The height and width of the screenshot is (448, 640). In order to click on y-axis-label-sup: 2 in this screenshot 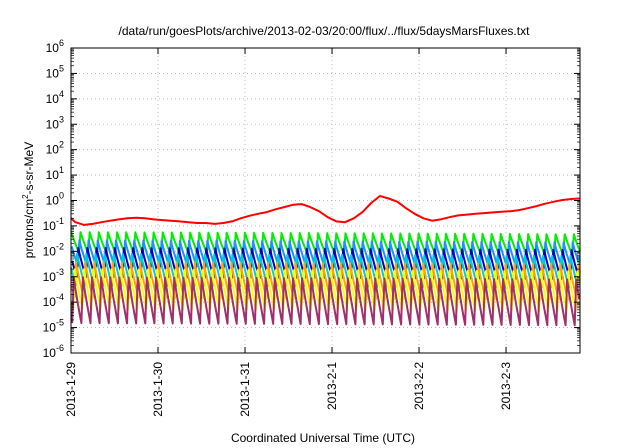, I will do `click(25, 196)`.